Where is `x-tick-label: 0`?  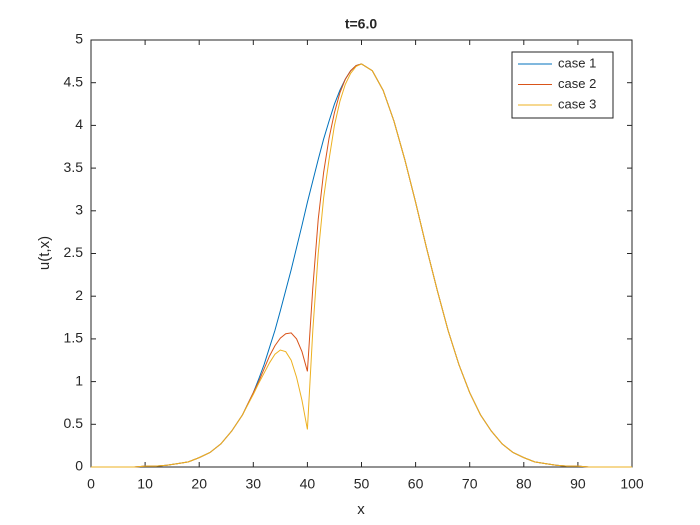 x-tick-label: 0 is located at coordinates (91, 484).